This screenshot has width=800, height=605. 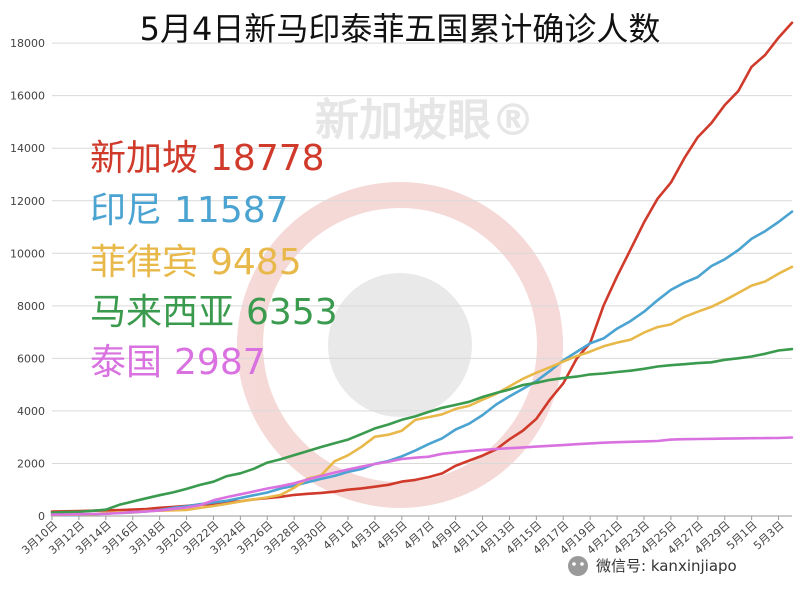 What do you see at coordinates (578, 566) in the screenshot?
I see `wechat-icon` at bounding box center [578, 566].